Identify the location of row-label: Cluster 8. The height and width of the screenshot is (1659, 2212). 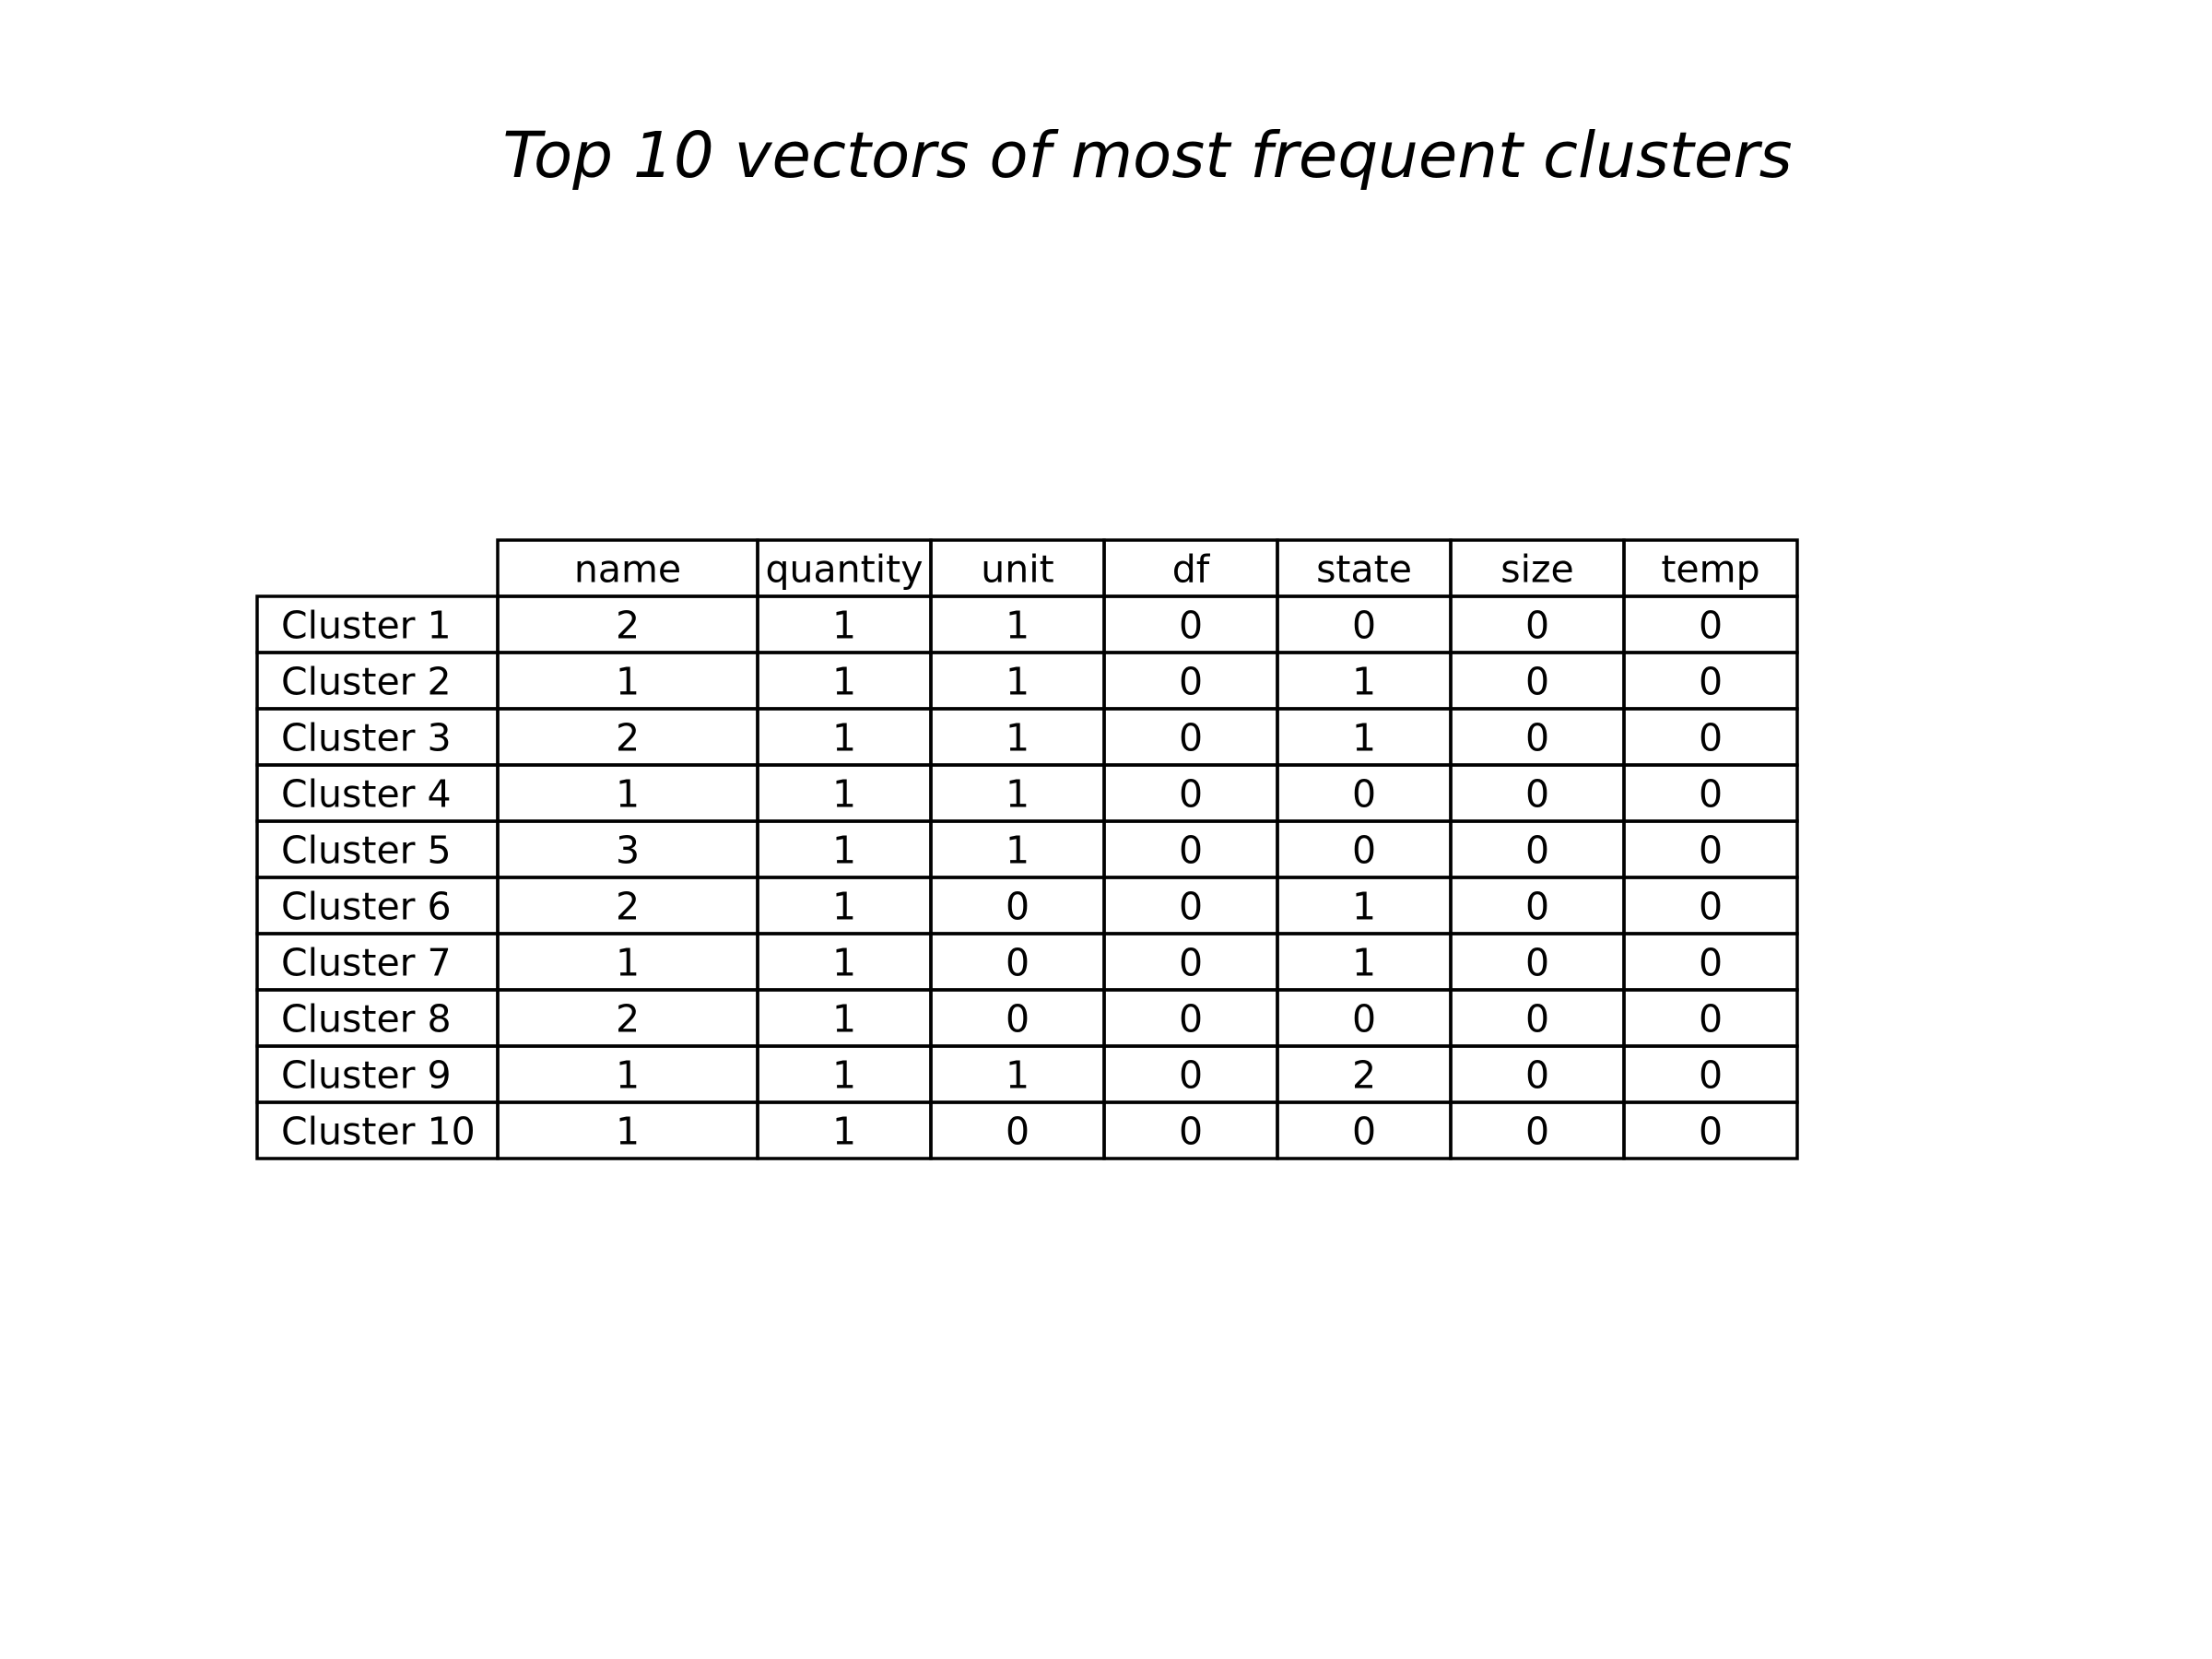
(366, 1019).